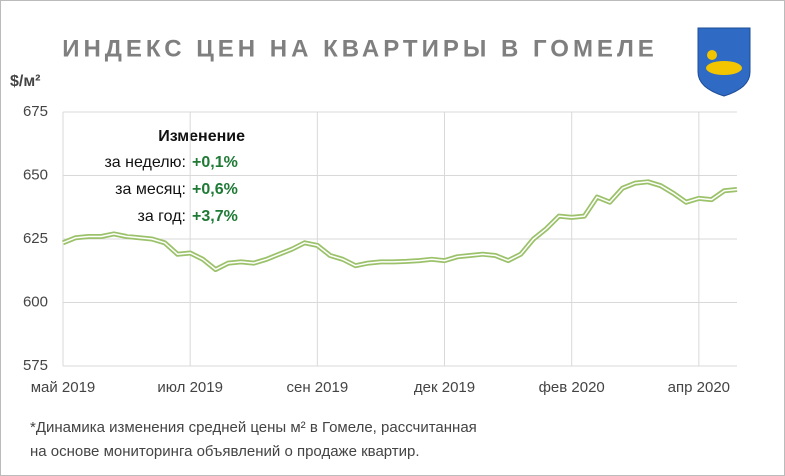 This screenshot has width=785, height=476. What do you see at coordinates (215, 216) in the screenshot?
I see `change-value: +3,7%` at bounding box center [215, 216].